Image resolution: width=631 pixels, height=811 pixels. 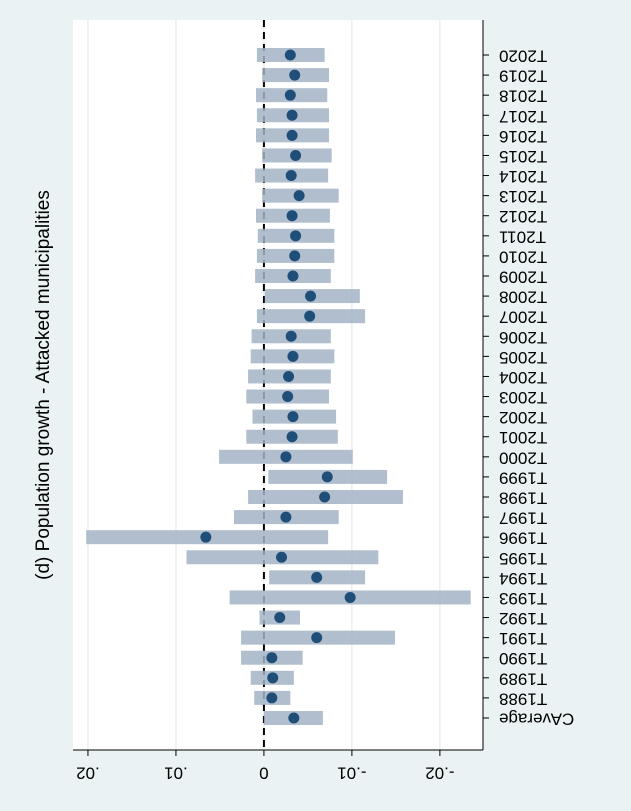 I want to click on y-tick-label: T1995, so click(x=523, y=558).